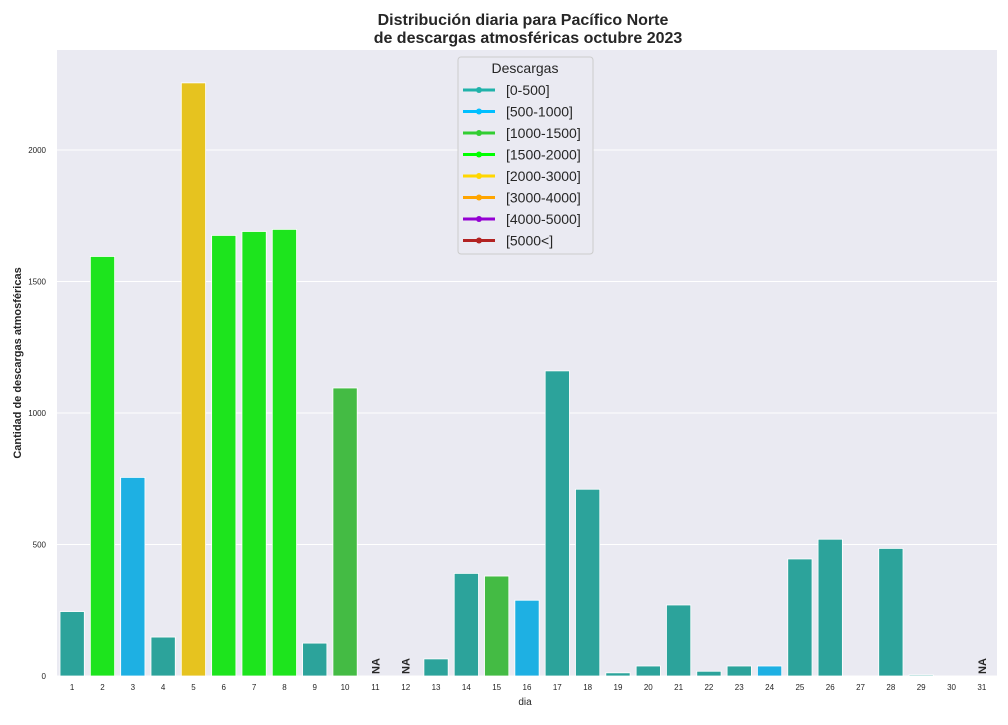  Describe the element at coordinates (528, 90) in the screenshot. I see `legend-entry-label: [0-500]` at that location.